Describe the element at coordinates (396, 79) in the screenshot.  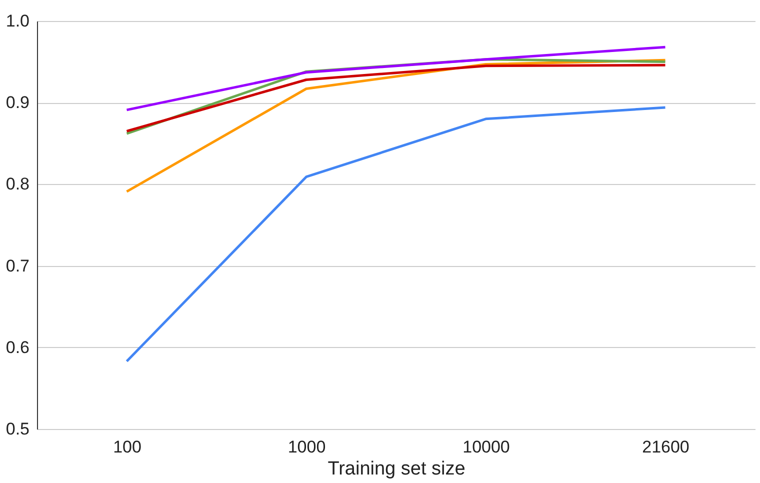
I see `line-series` at that location.